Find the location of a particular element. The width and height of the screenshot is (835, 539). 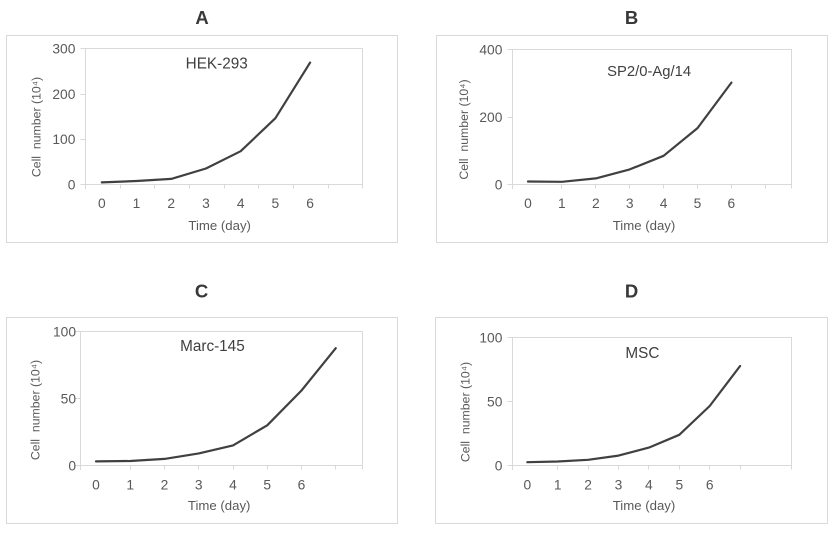

svg-text: C is located at coordinates (201, 291).